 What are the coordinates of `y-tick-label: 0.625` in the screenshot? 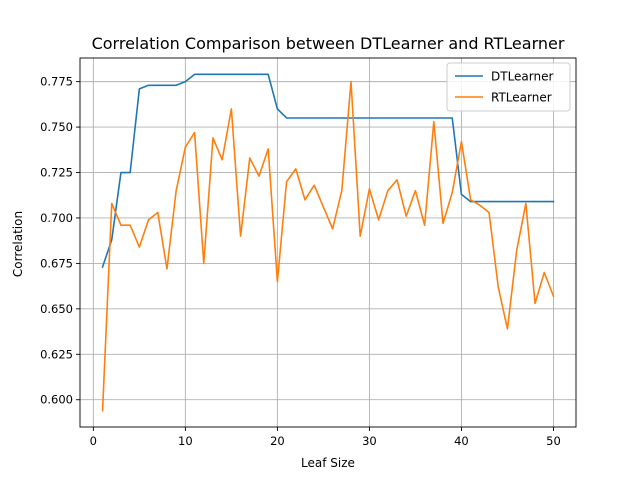 It's located at (56, 354).